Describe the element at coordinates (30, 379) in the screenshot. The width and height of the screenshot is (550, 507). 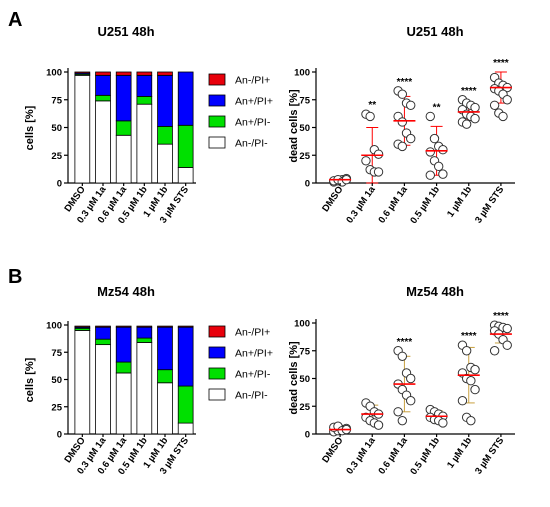
I see `ylabel-mz54-bars: cells [%]` at that location.